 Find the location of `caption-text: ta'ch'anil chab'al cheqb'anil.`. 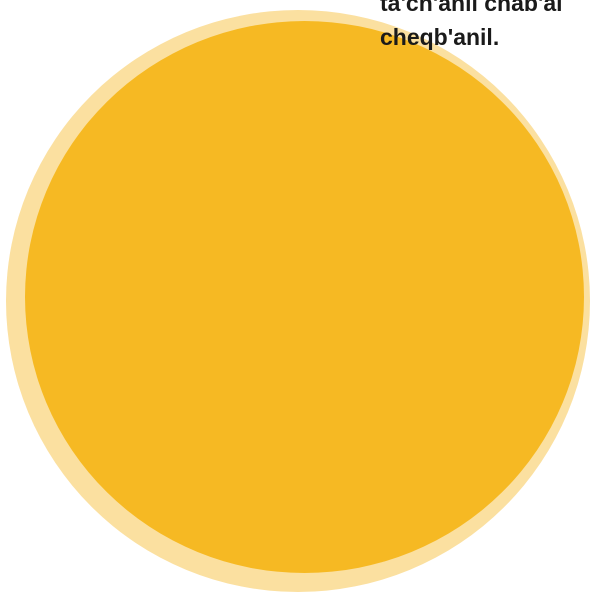

caption-text: ta'ch'anil chab'al cheqb'anil. is located at coordinates (490, 27).